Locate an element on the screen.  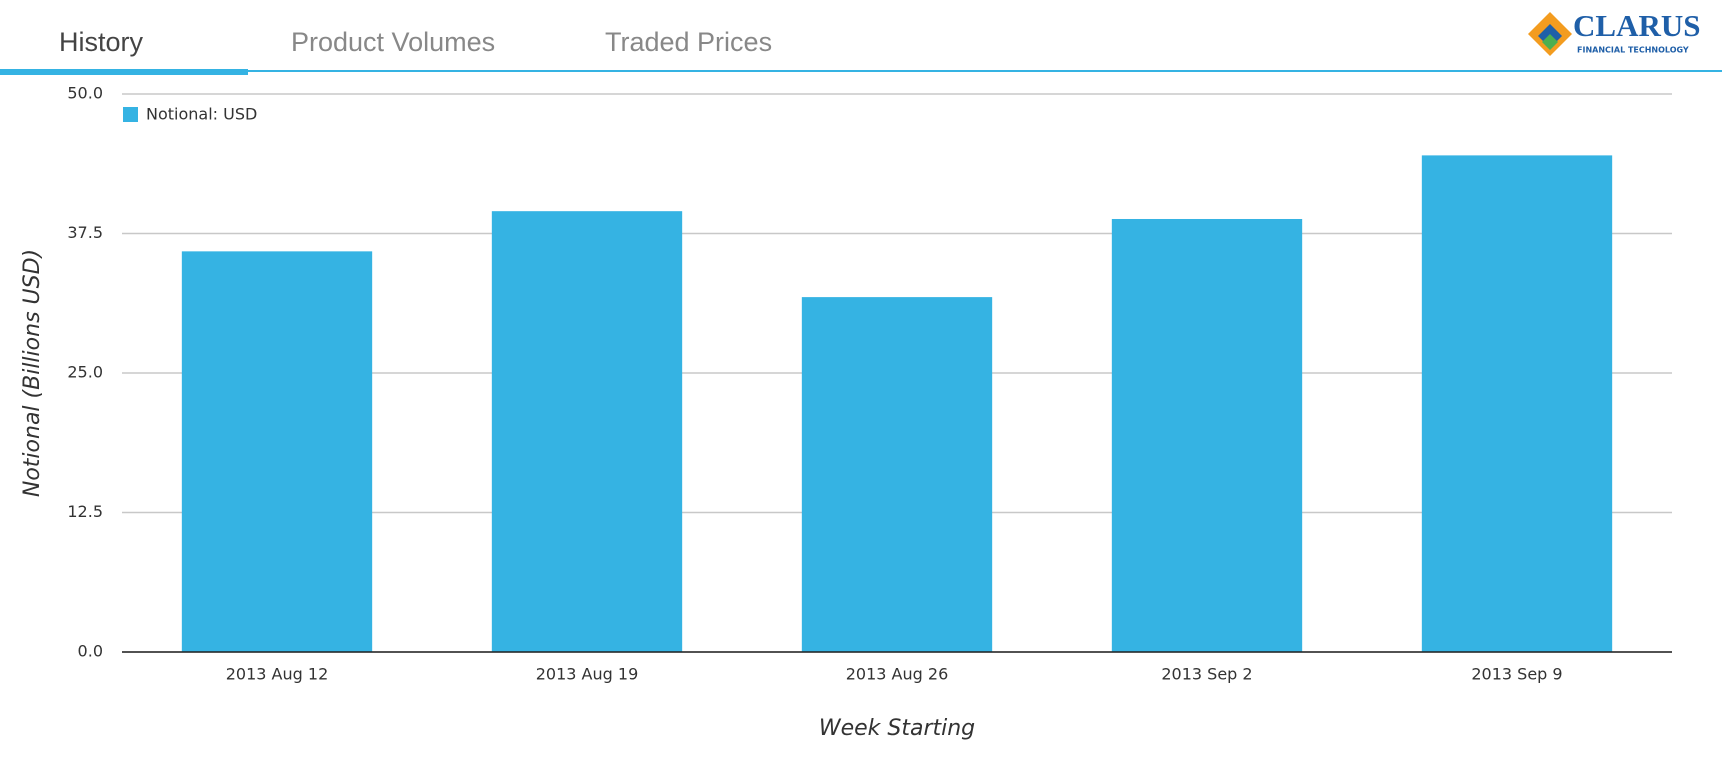
legend-swatch is located at coordinates (130, 114).